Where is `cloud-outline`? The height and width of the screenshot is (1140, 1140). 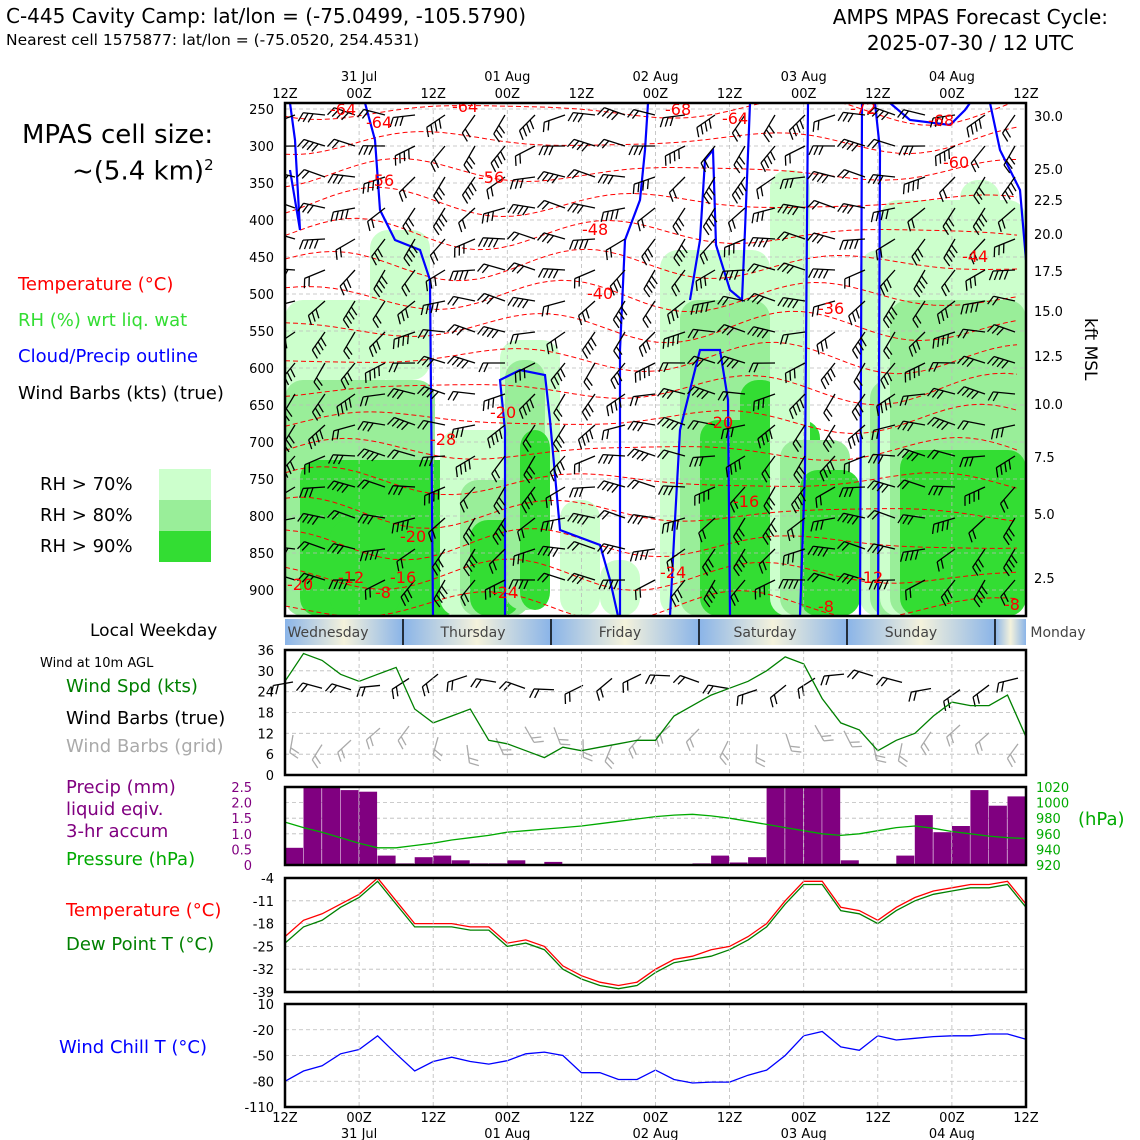 cloud-outline is located at coordinates (700, 482).